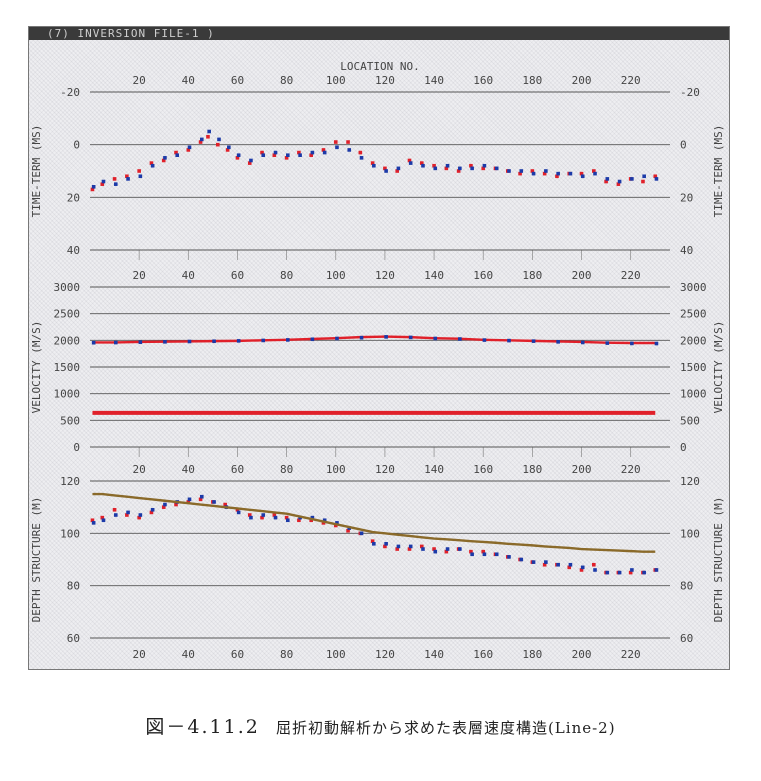 The width and height of the screenshot is (761, 781). Describe the element at coordinates (690, 92) in the screenshot. I see `y-tick-label-right: -20` at that location.